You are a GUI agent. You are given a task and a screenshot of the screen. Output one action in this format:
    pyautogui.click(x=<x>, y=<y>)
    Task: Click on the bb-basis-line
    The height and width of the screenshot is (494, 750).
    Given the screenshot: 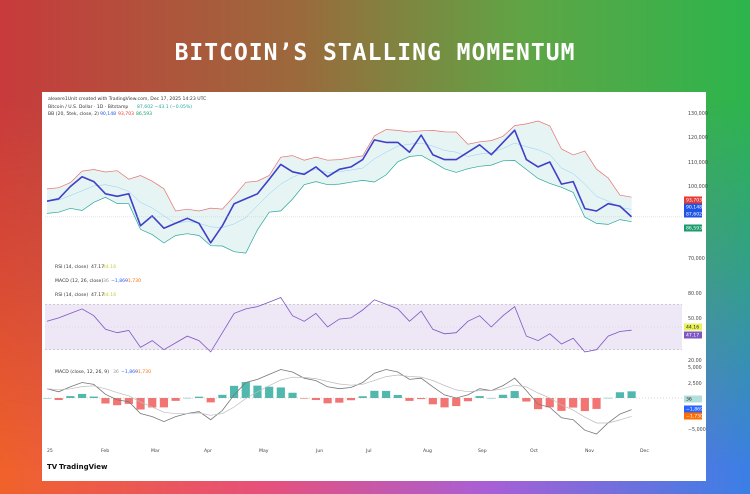 What is the action you would take?
    pyautogui.click(x=339, y=185)
    